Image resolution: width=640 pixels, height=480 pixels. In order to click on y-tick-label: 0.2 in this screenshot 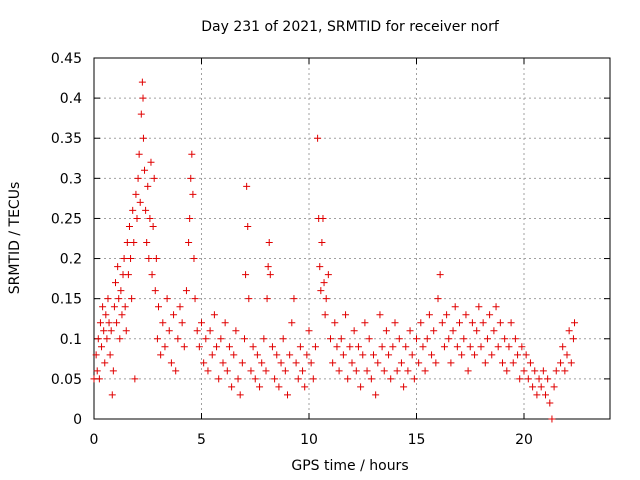, I will do `click(71, 260)`.